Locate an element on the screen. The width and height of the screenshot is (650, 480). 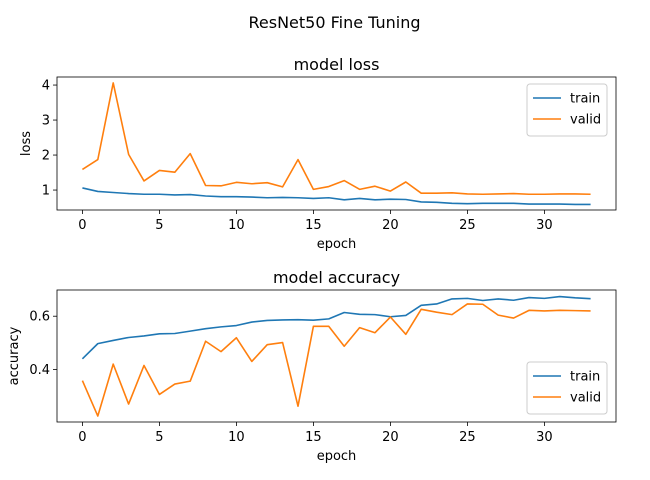
y-axis-label: accuracy is located at coordinates (14, 355).